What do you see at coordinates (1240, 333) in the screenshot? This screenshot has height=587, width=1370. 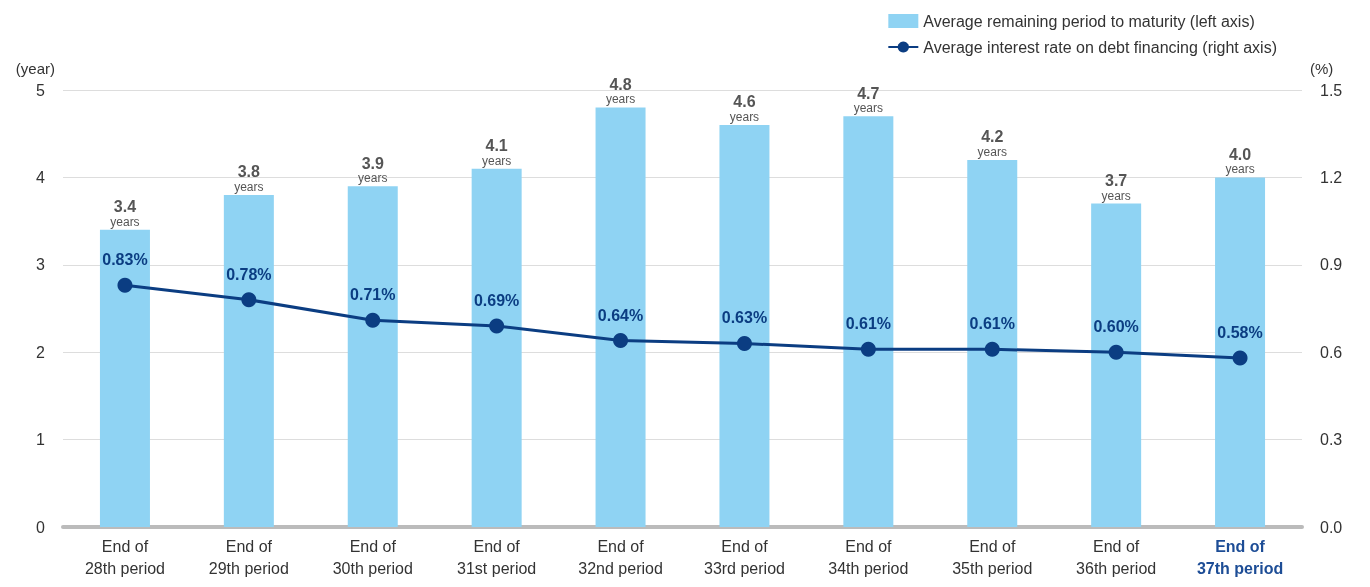 I see `data-label: 0.58%` at bounding box center [1240, 333].